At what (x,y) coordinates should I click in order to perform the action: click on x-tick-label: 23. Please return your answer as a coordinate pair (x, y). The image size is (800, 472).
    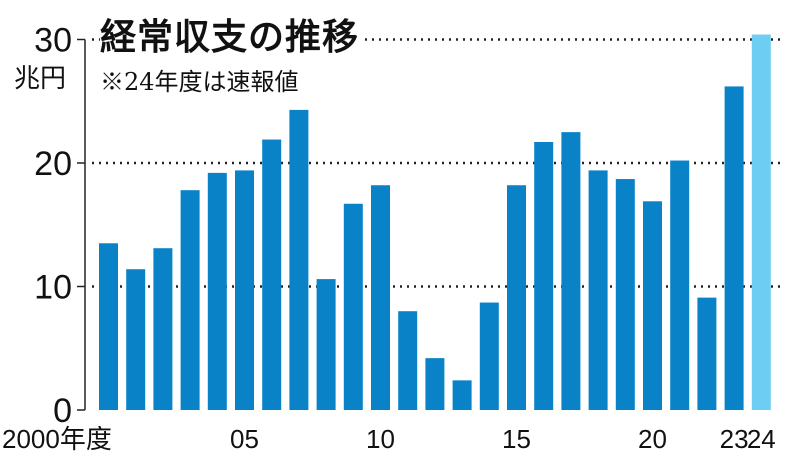
    Looking at the image, I should click on (734, 439).